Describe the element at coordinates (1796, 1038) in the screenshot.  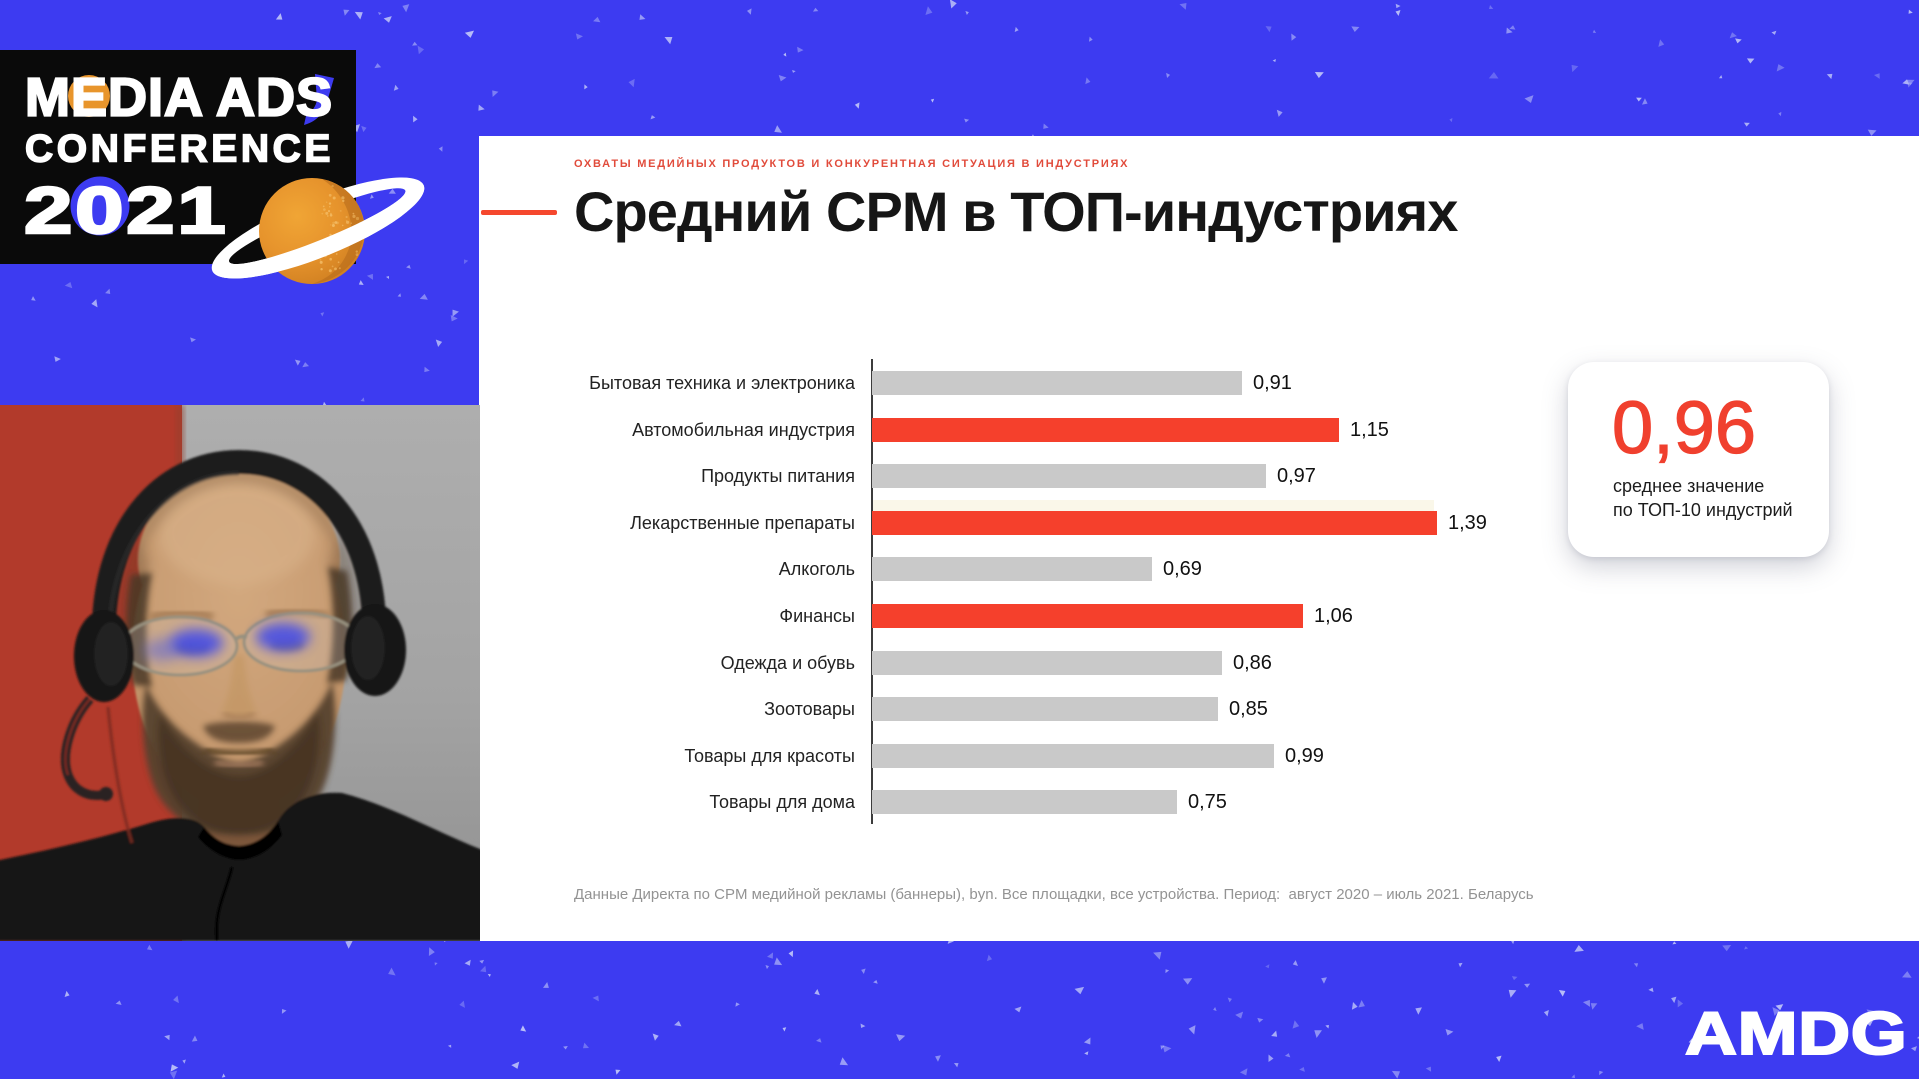
I see `svg-text: AMDG` at that location.